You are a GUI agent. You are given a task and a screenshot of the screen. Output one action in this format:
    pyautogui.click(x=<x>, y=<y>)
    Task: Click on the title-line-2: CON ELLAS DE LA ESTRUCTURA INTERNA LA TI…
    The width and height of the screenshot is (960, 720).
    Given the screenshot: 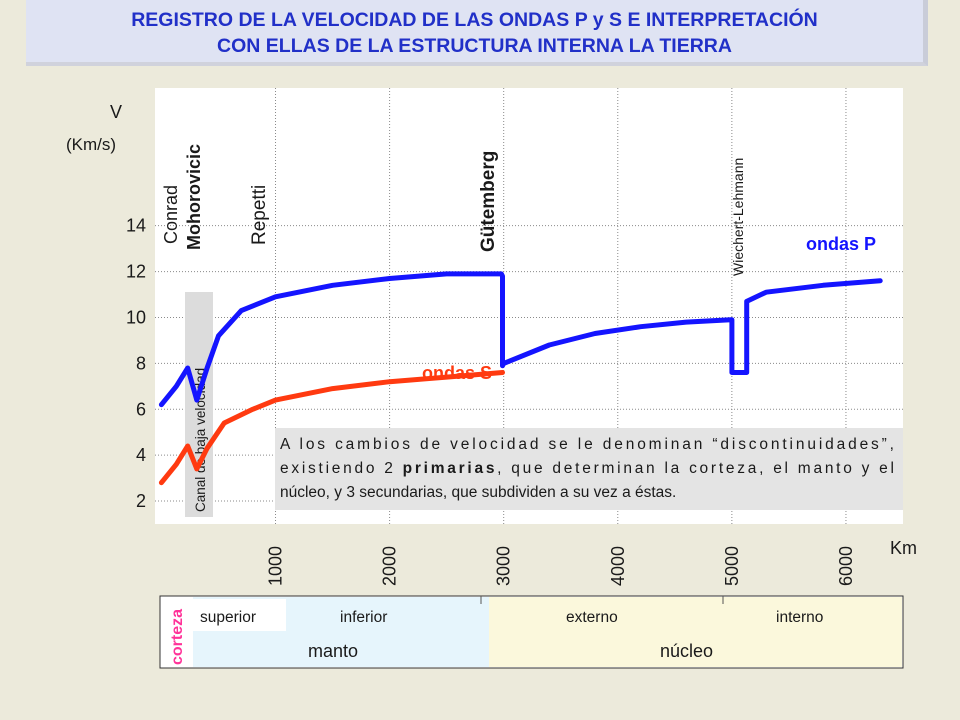 What is the action you would take?
    pyautogui.click(x=474, y=46)
    